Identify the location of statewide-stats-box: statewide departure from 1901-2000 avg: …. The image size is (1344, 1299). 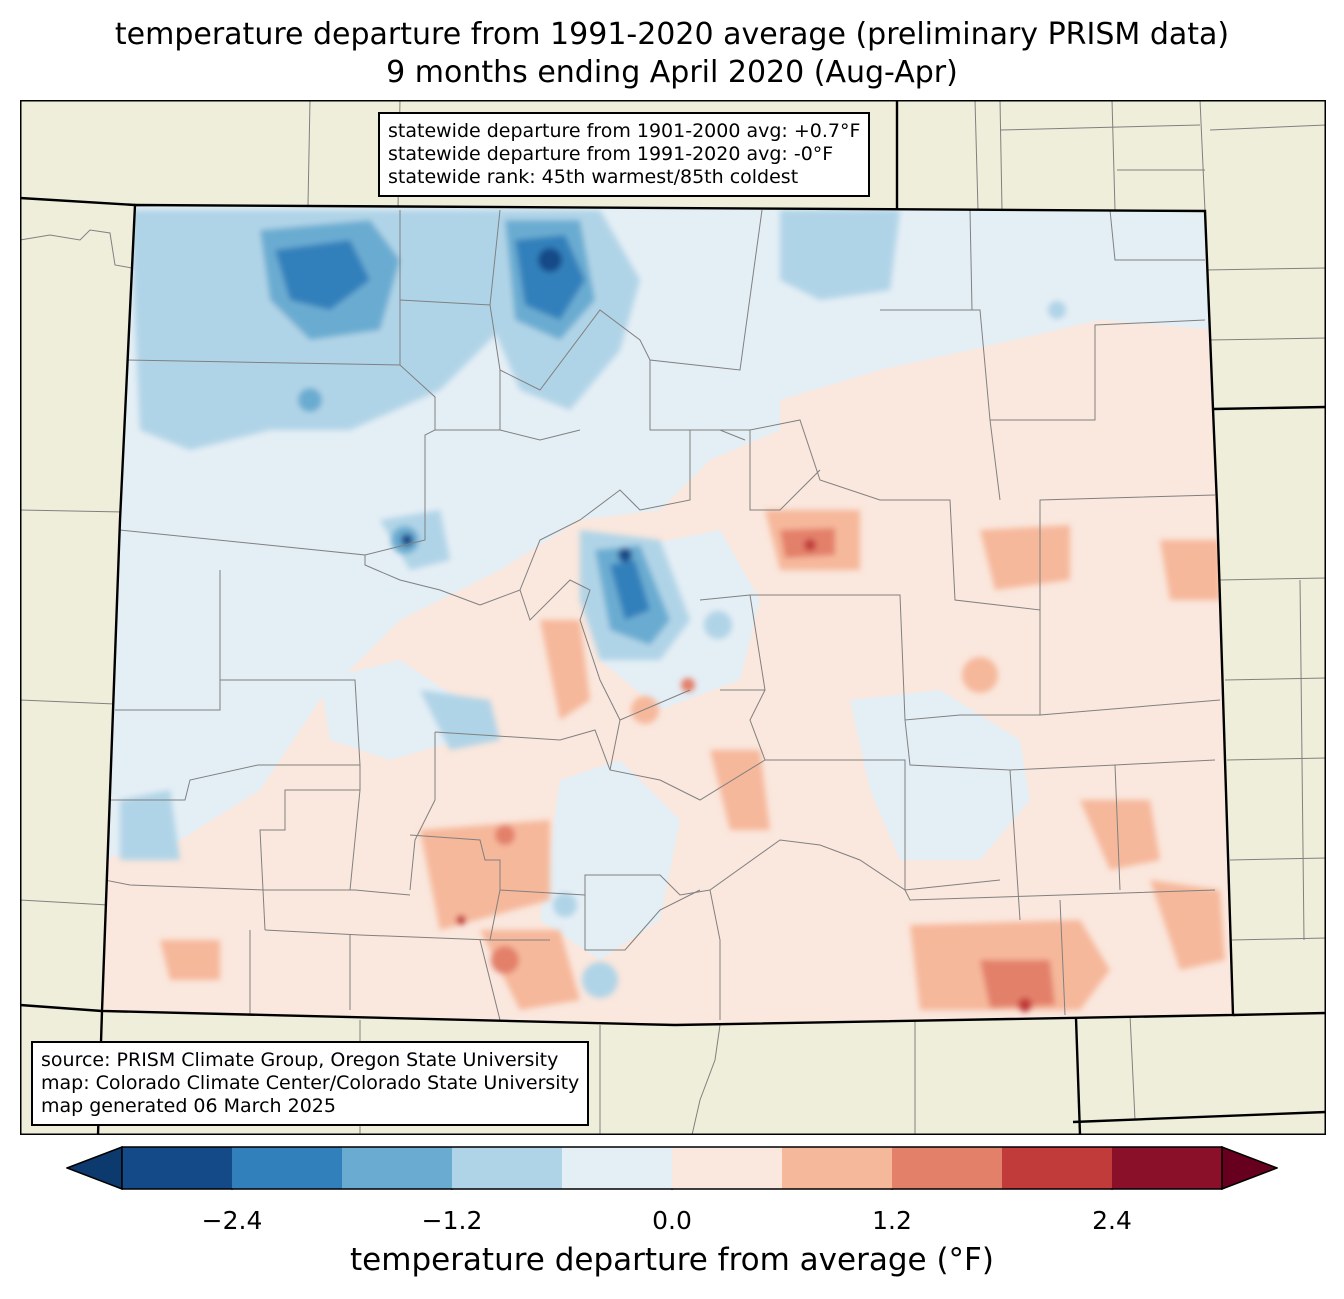
(624, 154).